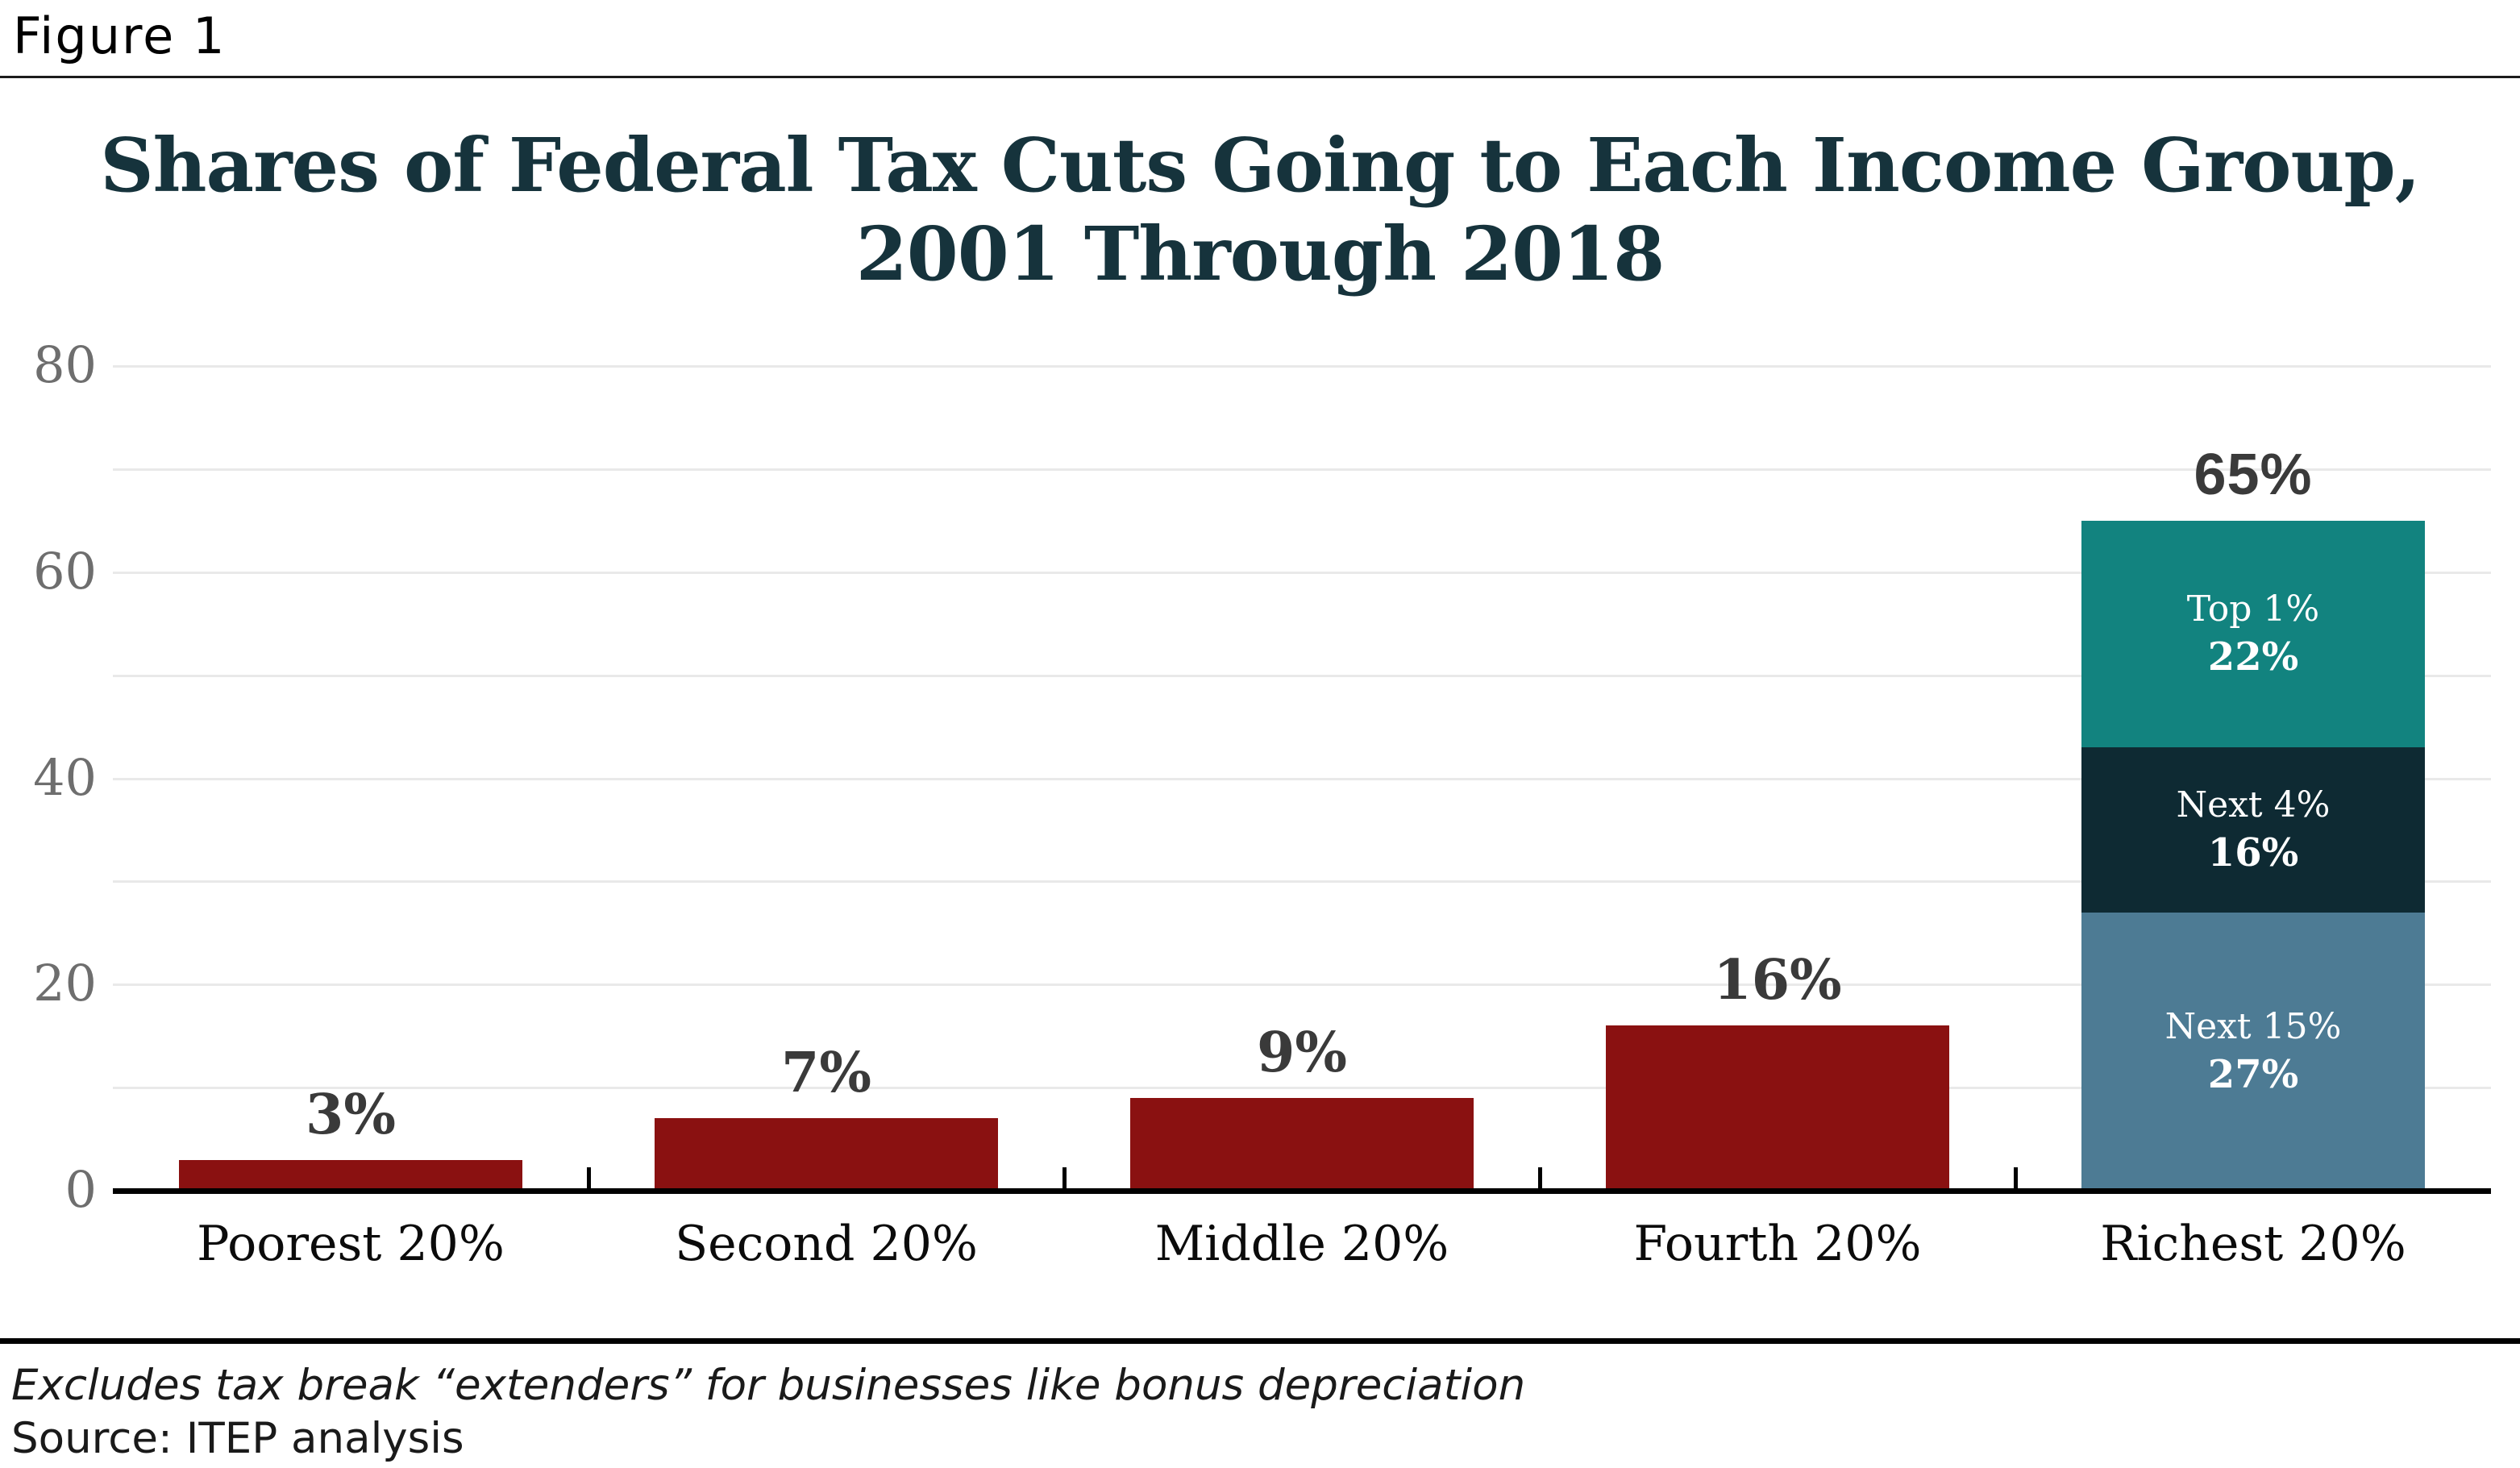 This screenshot has width=2520, height=1468. I want to click on x-axis-category-label: Richest 20%, so click(2253, 1244).